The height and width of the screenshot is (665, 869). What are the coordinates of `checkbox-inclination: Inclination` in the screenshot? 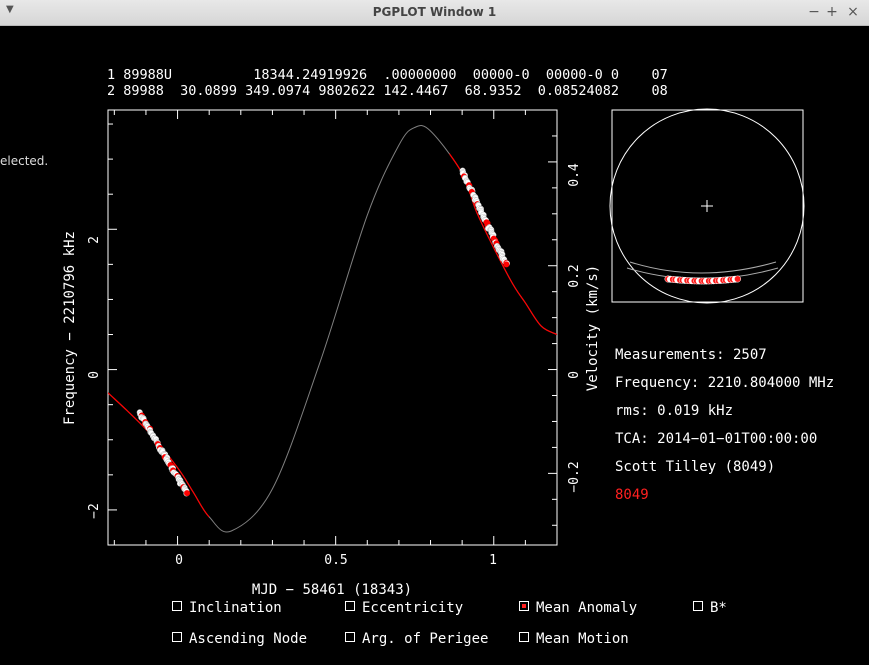 It's located at (227, 608).